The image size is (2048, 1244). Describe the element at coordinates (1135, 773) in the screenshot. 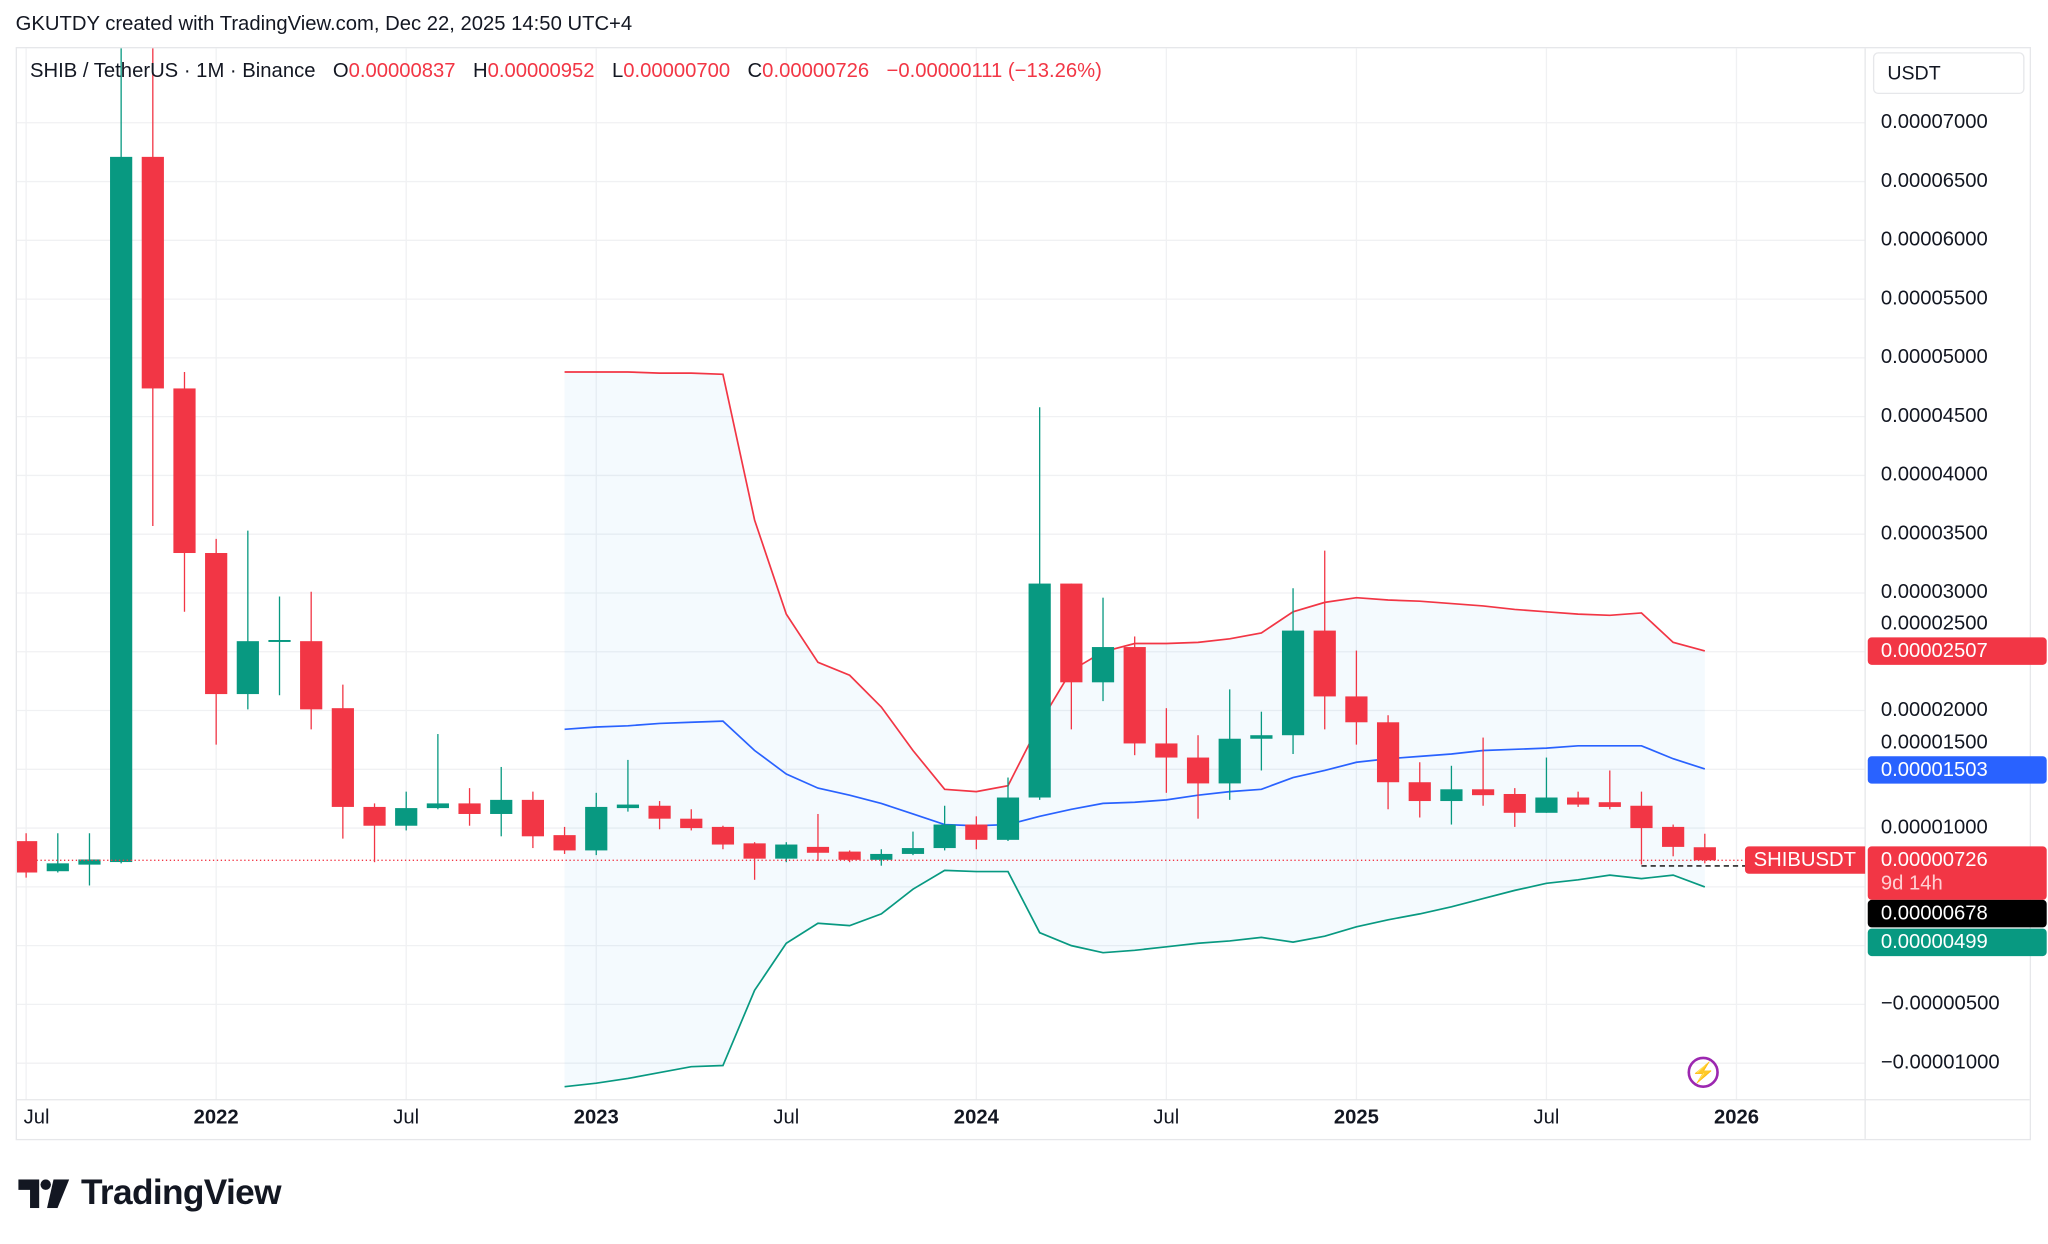

I see `basis-line` at that location.